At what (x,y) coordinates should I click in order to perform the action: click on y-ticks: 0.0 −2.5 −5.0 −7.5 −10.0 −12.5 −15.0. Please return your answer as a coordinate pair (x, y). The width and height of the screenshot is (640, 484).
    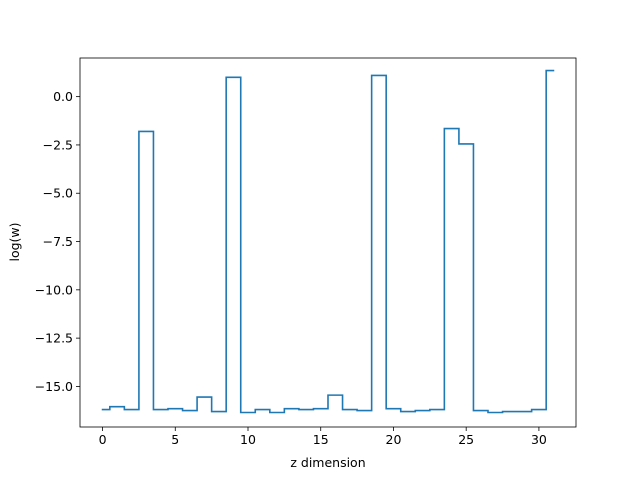
    Looking at the image, I should click on (57, 241).